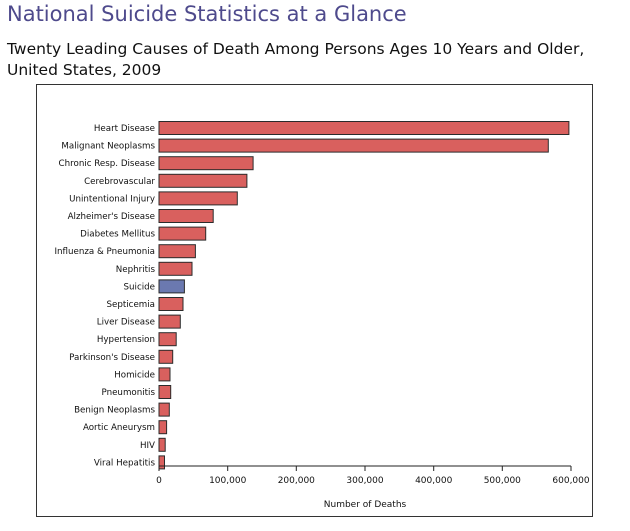  I want to click on category-label: Suicide, so click(139, 287).